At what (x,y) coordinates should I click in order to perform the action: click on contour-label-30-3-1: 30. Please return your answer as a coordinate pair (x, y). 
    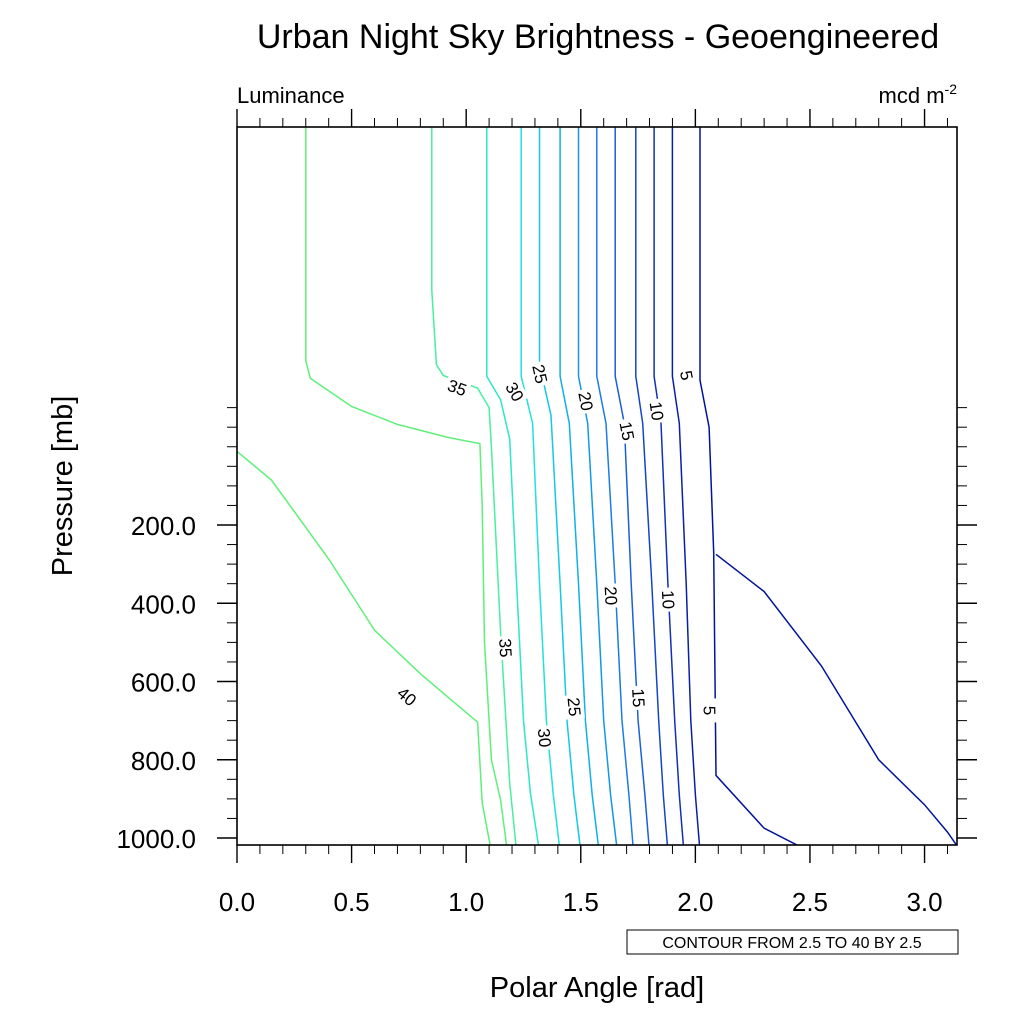
    Looking at the image, I should click on (544, 737).